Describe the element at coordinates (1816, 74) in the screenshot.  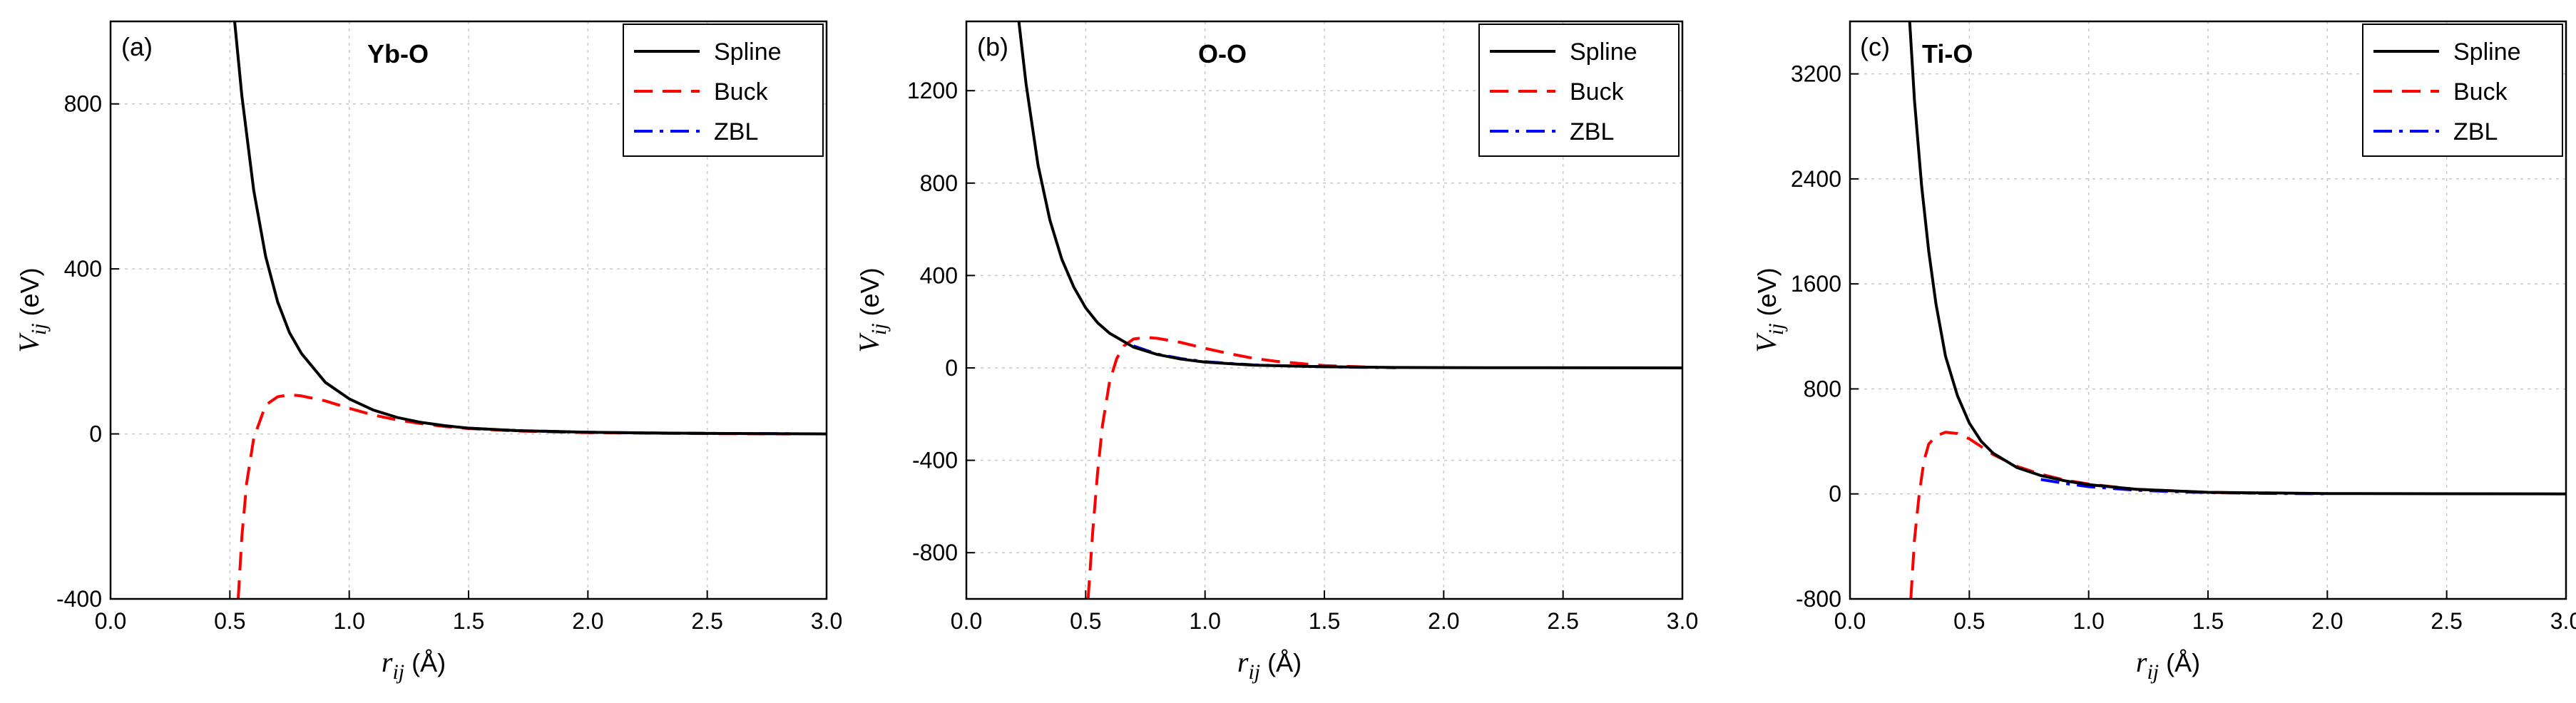
I see `y-tick-label: 3200` at that location.